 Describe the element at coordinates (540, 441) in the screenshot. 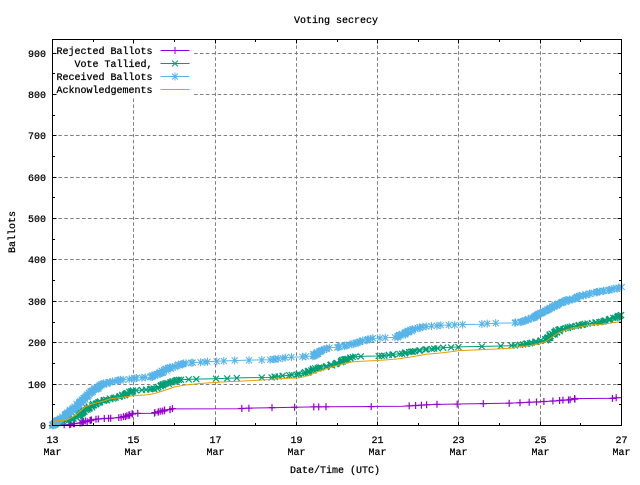

I see `svg-text: 25` at that location.